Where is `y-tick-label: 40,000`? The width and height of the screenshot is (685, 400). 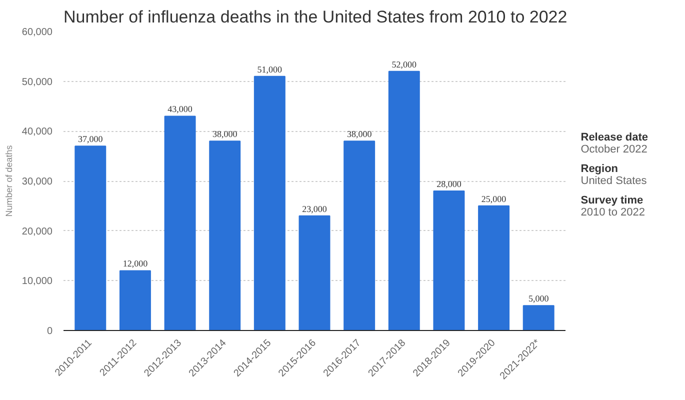
y-tick-label: 40,000 is located at coordinates (37, 132).